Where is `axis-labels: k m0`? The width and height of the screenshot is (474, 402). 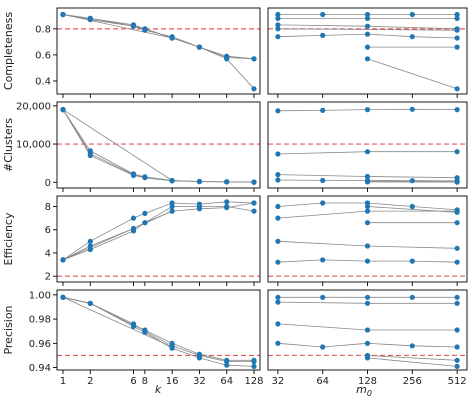
axis-labels: k m0 is located at coordinates (263, 390).